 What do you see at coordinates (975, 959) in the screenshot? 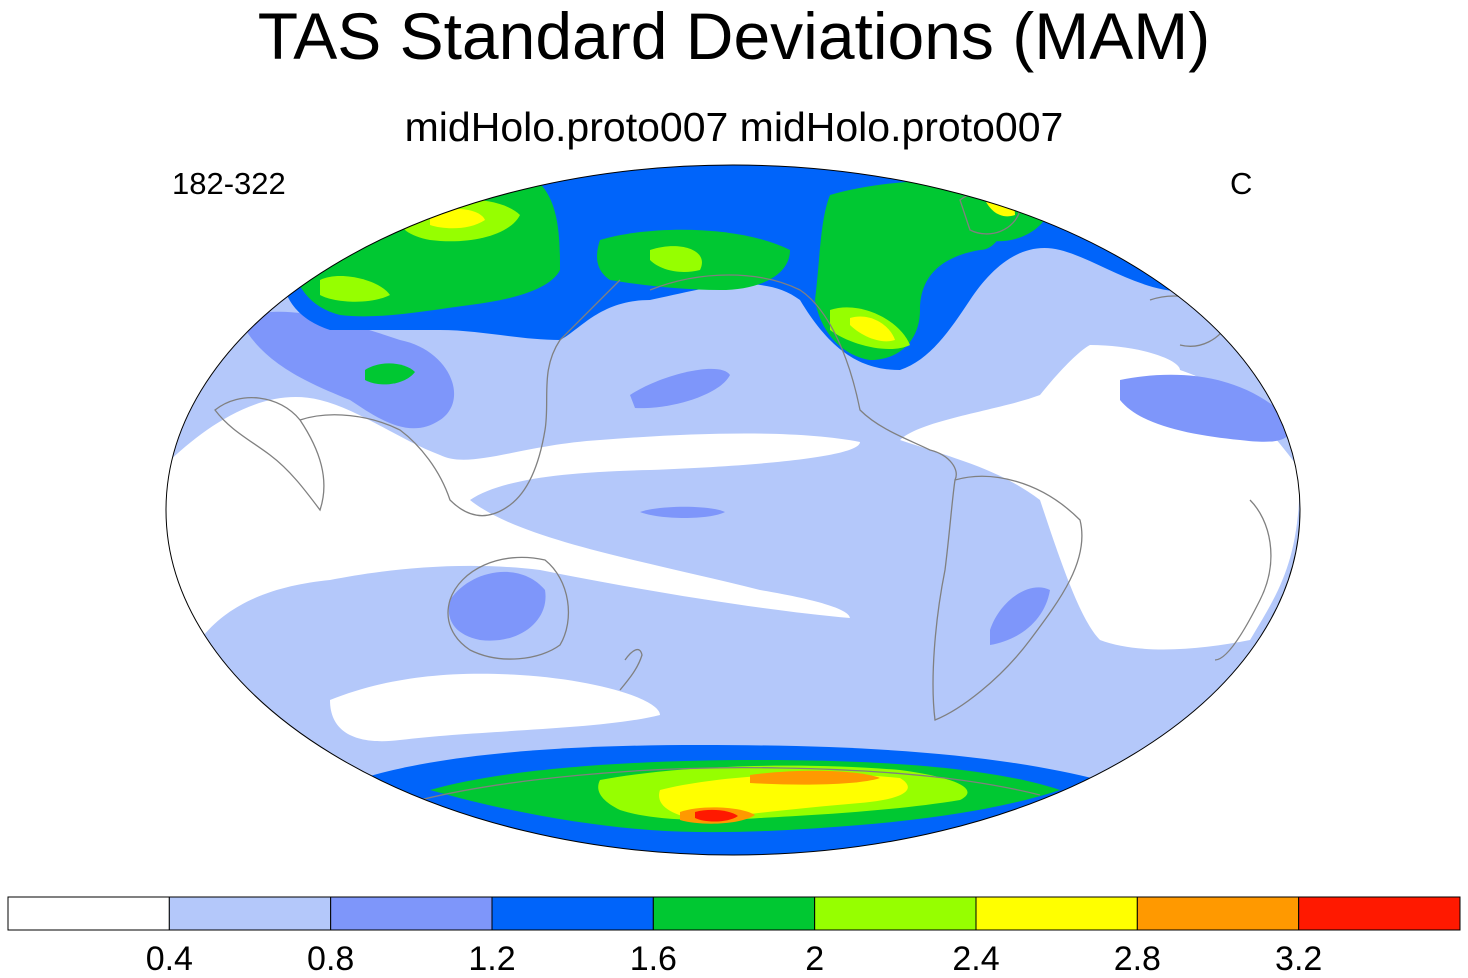
I see `colorbar-label: 2.4` at bounding box center [975, 959].